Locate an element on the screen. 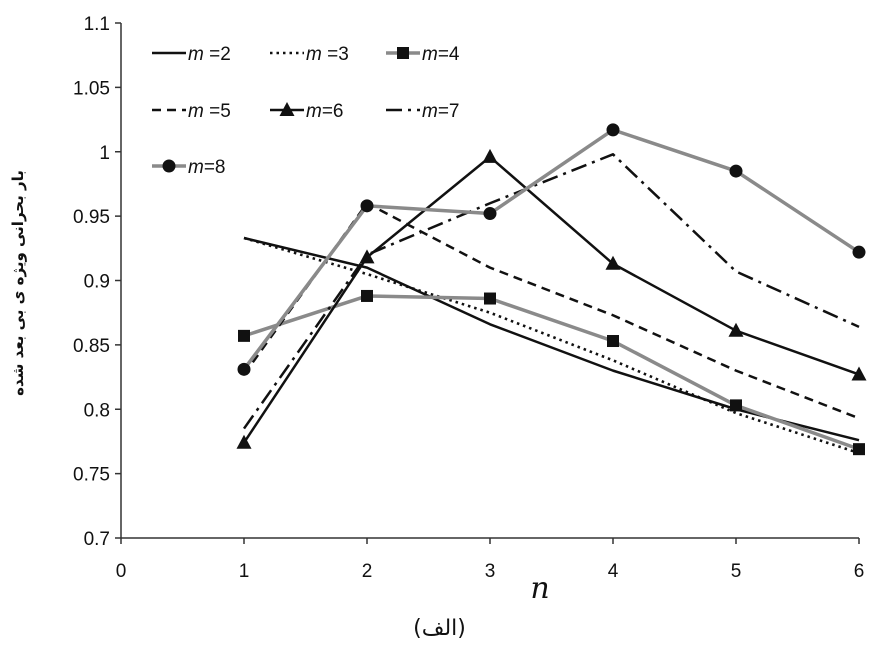 Image resolution: width=879 pixels, height=653 pixels. y-tick-label: 0.75 is located at coordinates (91, 475).